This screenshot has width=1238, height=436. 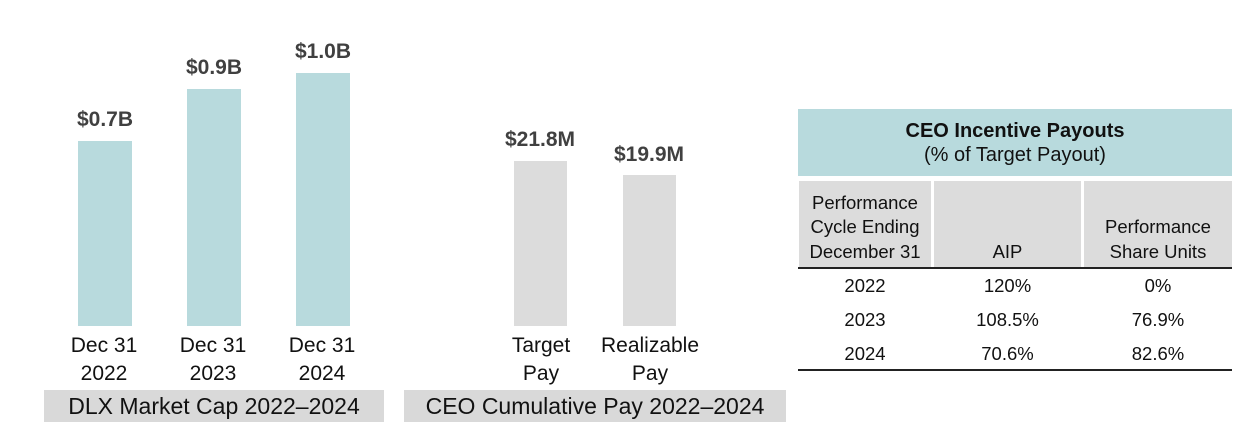 What do you see at coordinates (540, 243) in the screenshot?
I see `bar-target-pay` at bounding box center [540, 243].